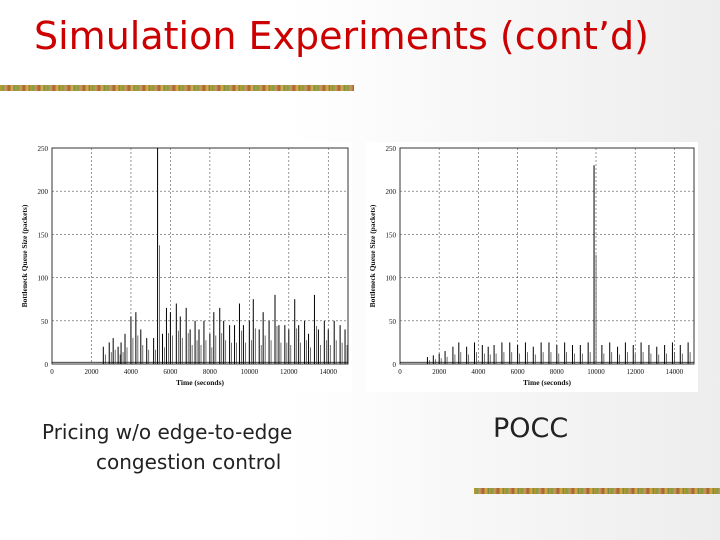  Describe the element at coordinates (47, 365) in the screenshot. I see `chart0-y-tick-label: 0` at that location.